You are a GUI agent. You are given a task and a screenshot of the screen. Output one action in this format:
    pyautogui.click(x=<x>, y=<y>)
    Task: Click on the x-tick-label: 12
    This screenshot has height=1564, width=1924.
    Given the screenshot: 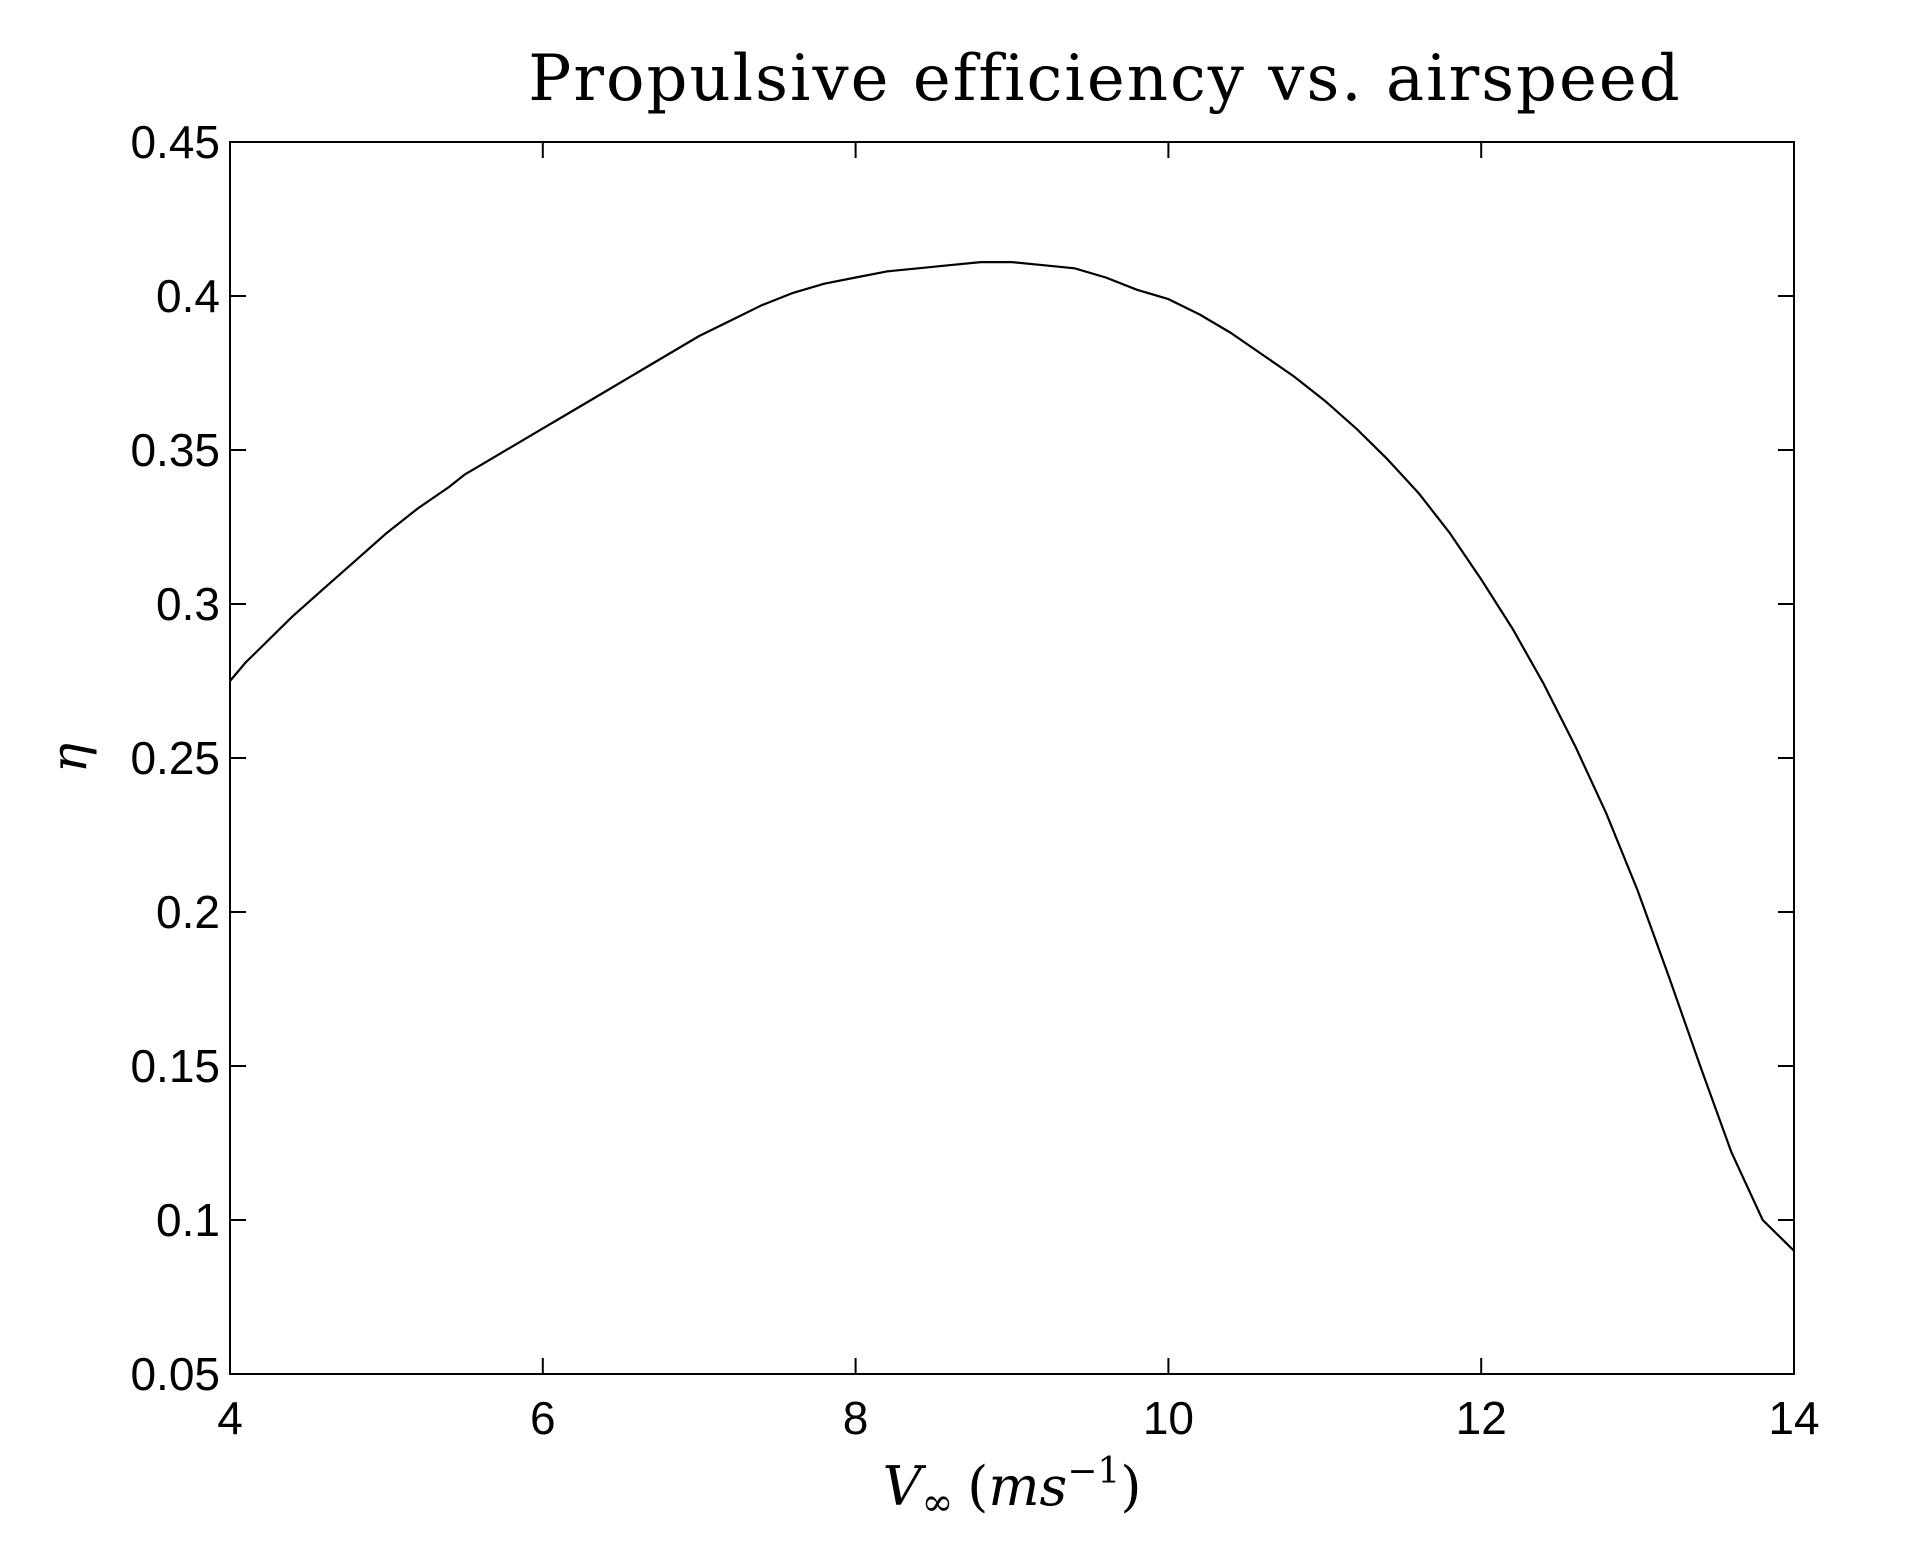 What is the action you would take?
    pyautogui.click(x=1481, y=1418)
    